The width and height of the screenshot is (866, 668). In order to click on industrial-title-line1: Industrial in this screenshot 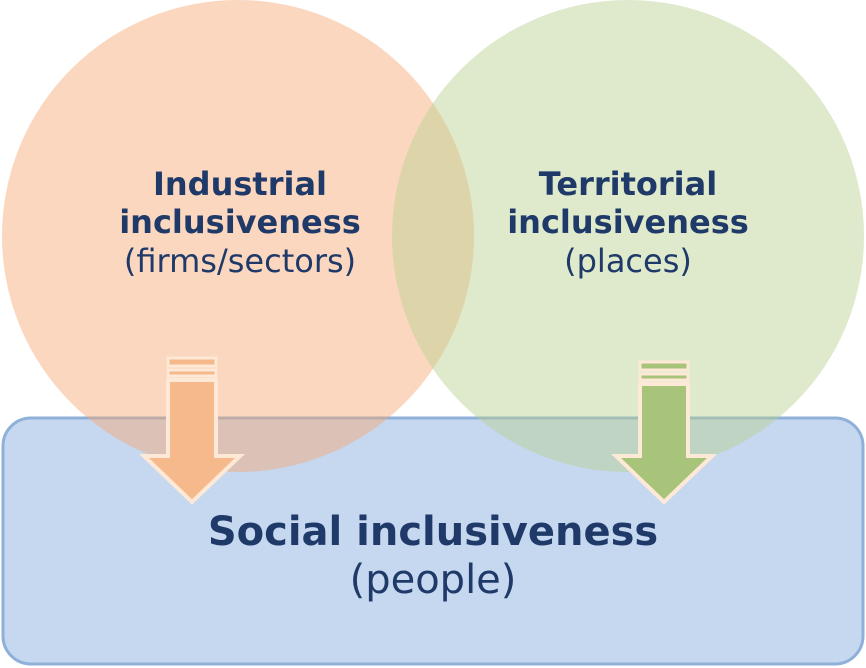, I will do `click(240, 184)`.